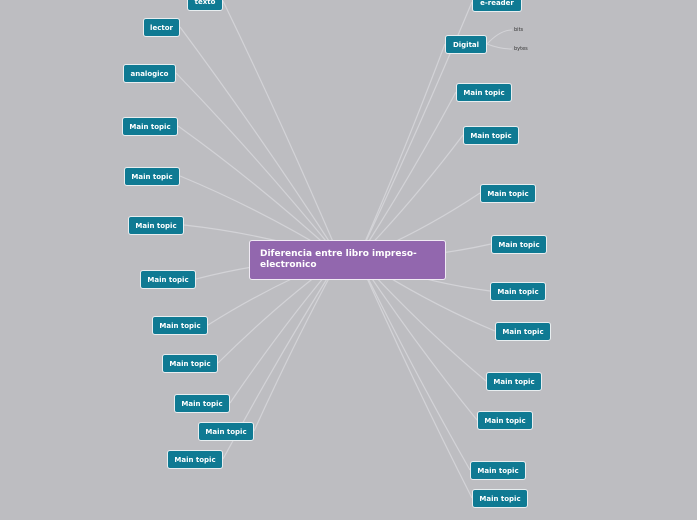  Describe the element at coordinates (161, 27) in the screenshot. I see `topic-node: lector` at that location.